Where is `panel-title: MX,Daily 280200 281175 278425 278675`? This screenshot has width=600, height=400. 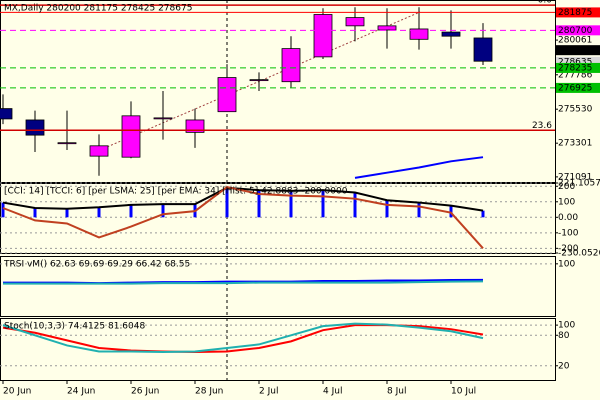
panel-title: MX,Daily 280200 281175 278425 278675 is located at coordinates (98, 9).